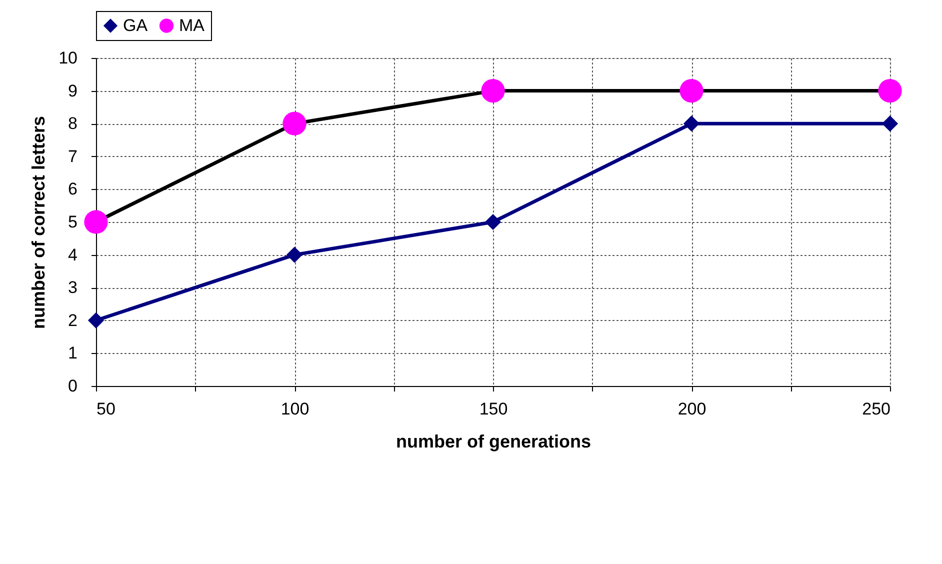 The height and width of the screenshot is (564, 942). What do you see at coordinates (73, 222) in the screenshot?
I see `y-tick-label: 5` at bounding box center [73, 222].